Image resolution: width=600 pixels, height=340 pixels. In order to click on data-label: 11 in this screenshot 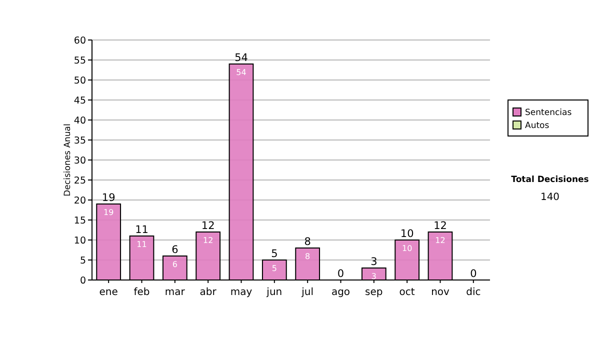, I will do `click(141, 244)`.